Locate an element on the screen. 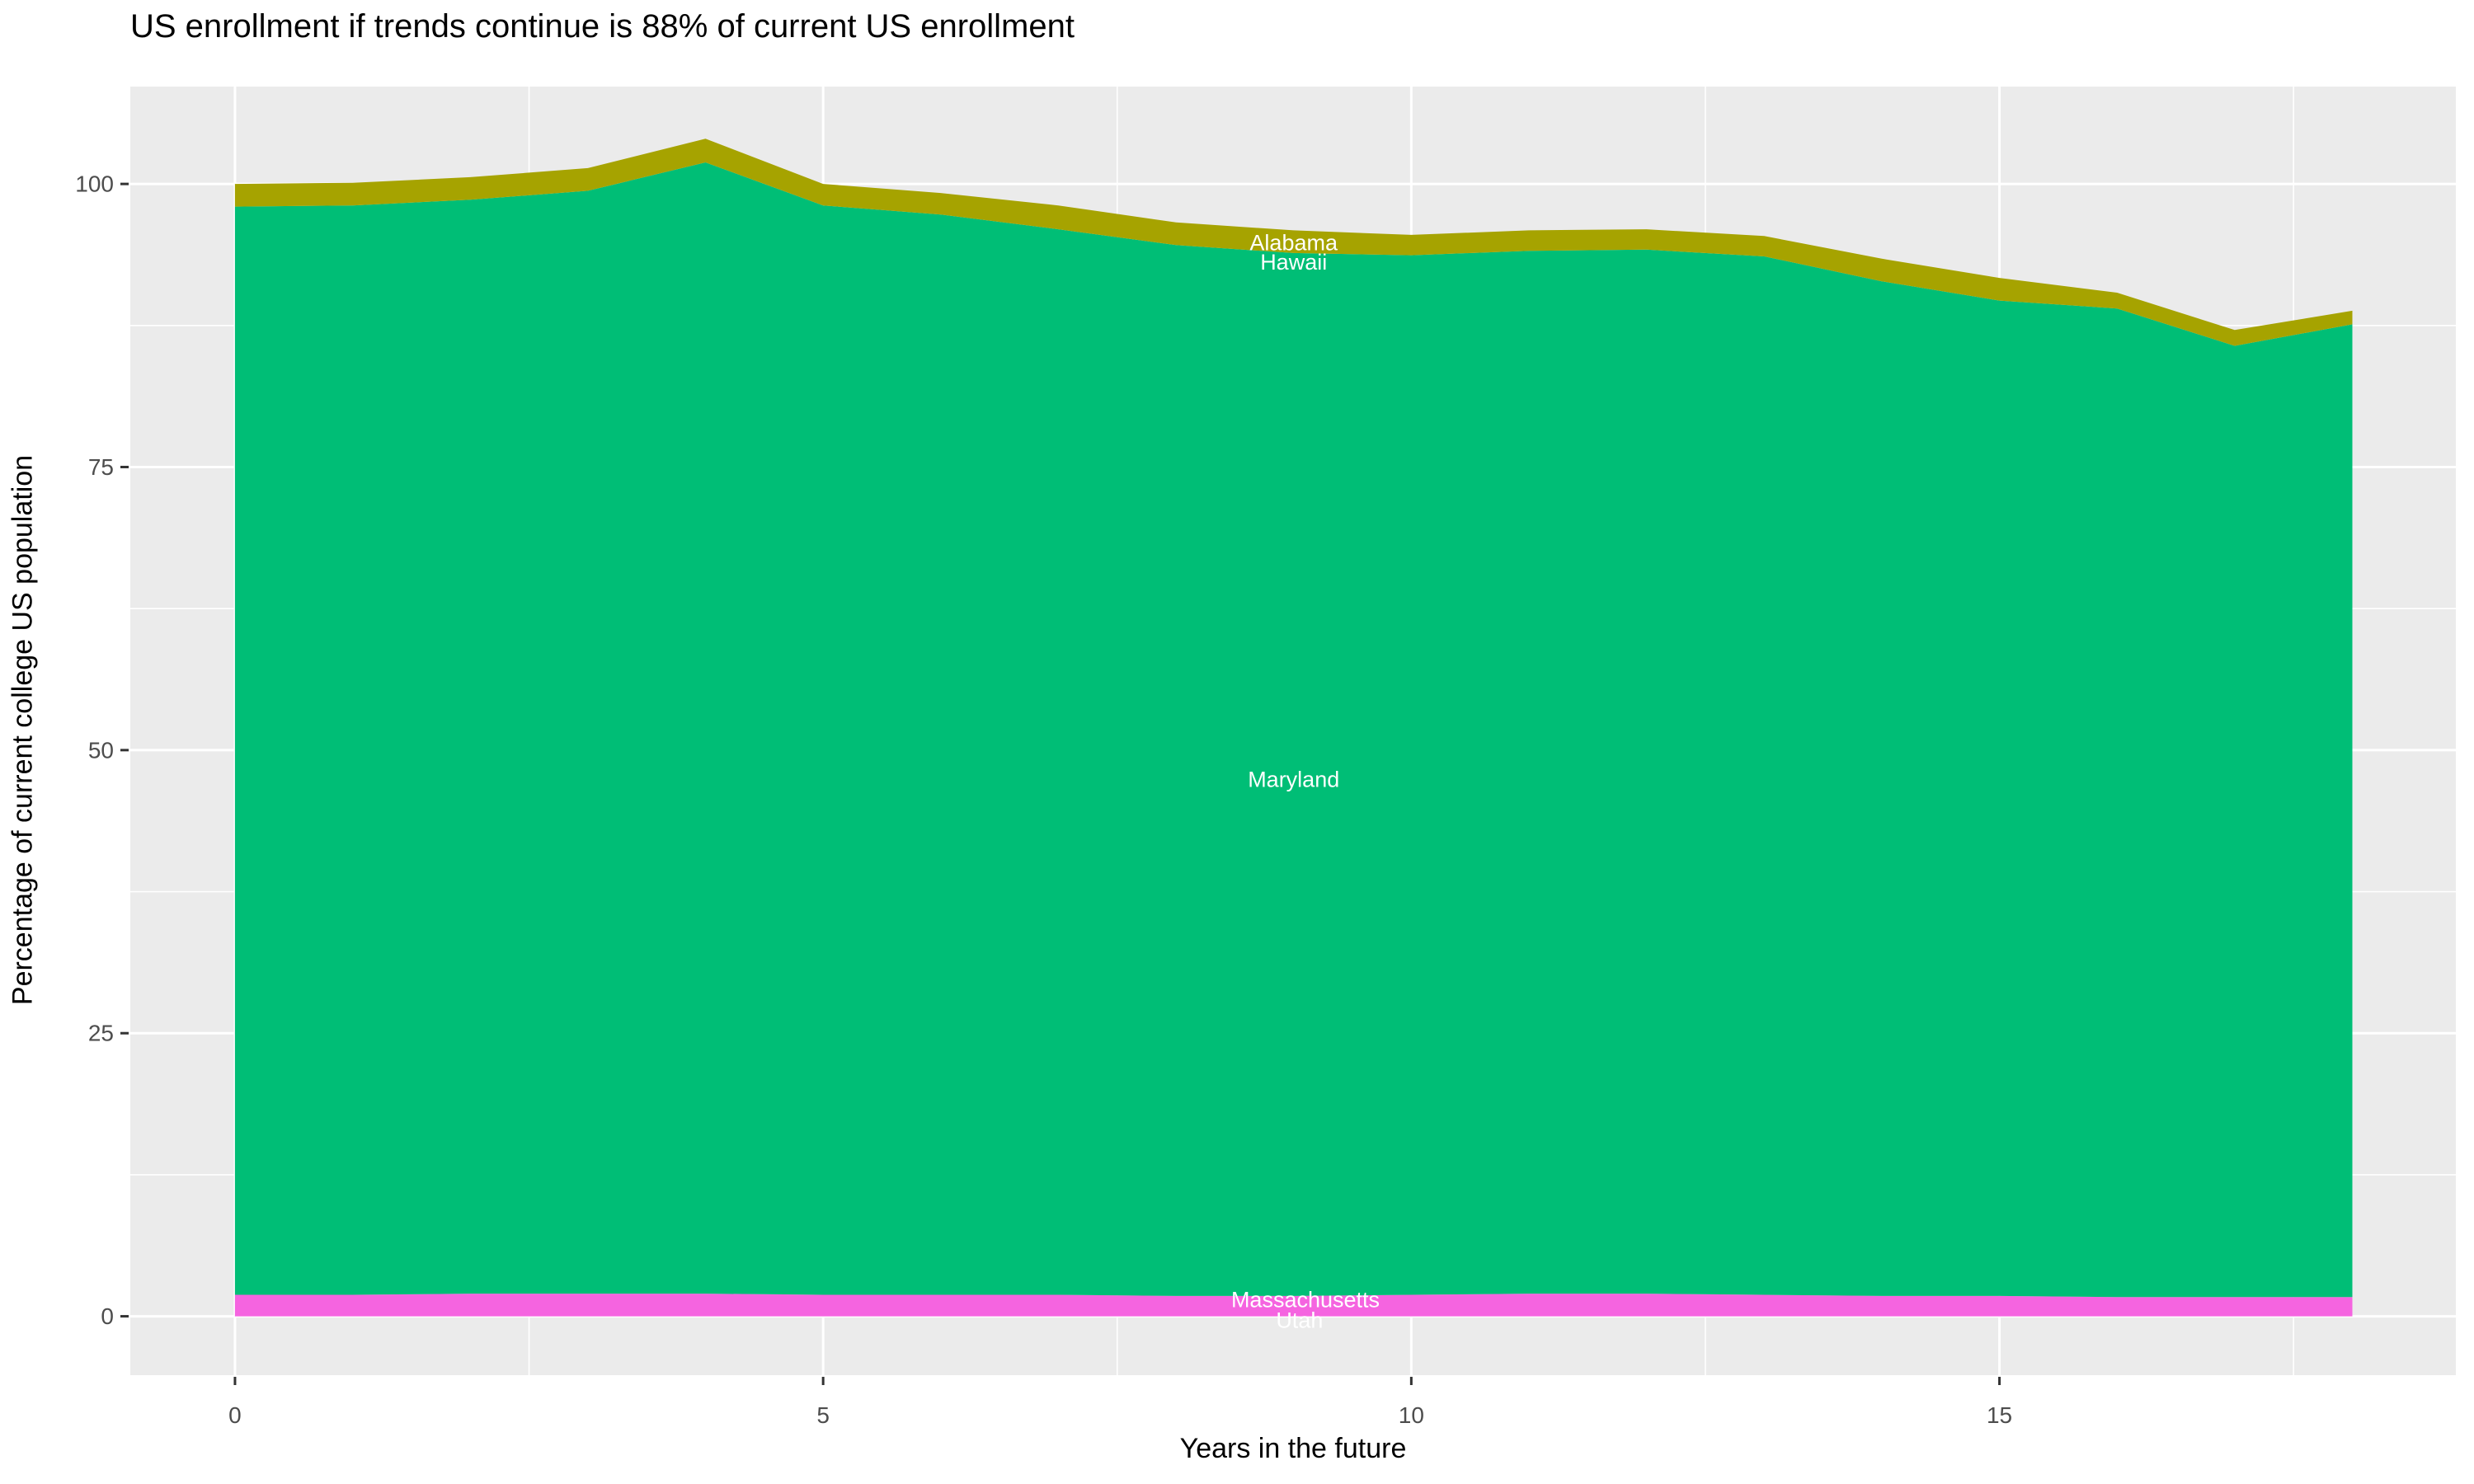 This screenshot has height=1484, width=2474. area-massachusetts is located at coordinates (1293, 1305).